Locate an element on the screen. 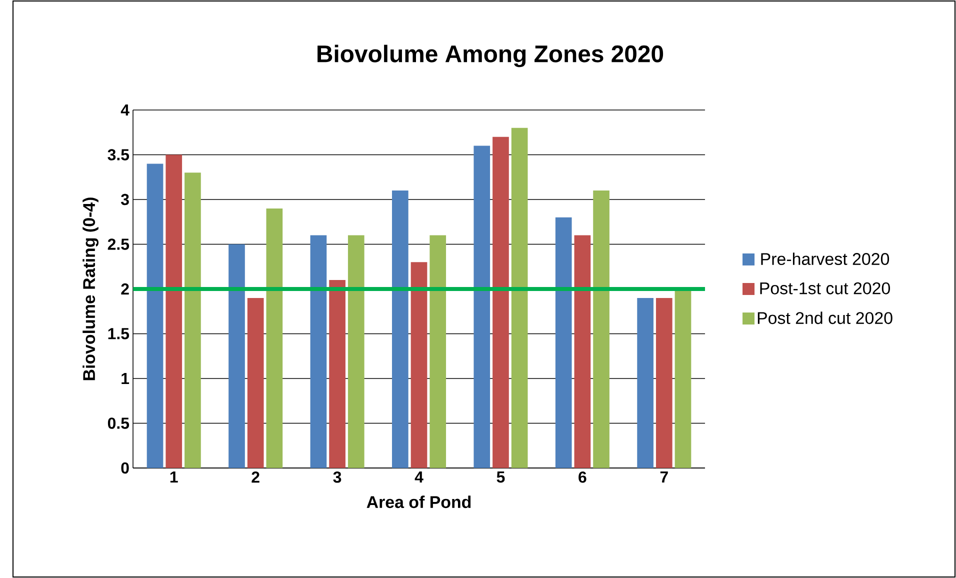 Image resolution: width=956 pixels, height=578 pixels. y-tick-label: 0 is located at coordinates (125, 468).